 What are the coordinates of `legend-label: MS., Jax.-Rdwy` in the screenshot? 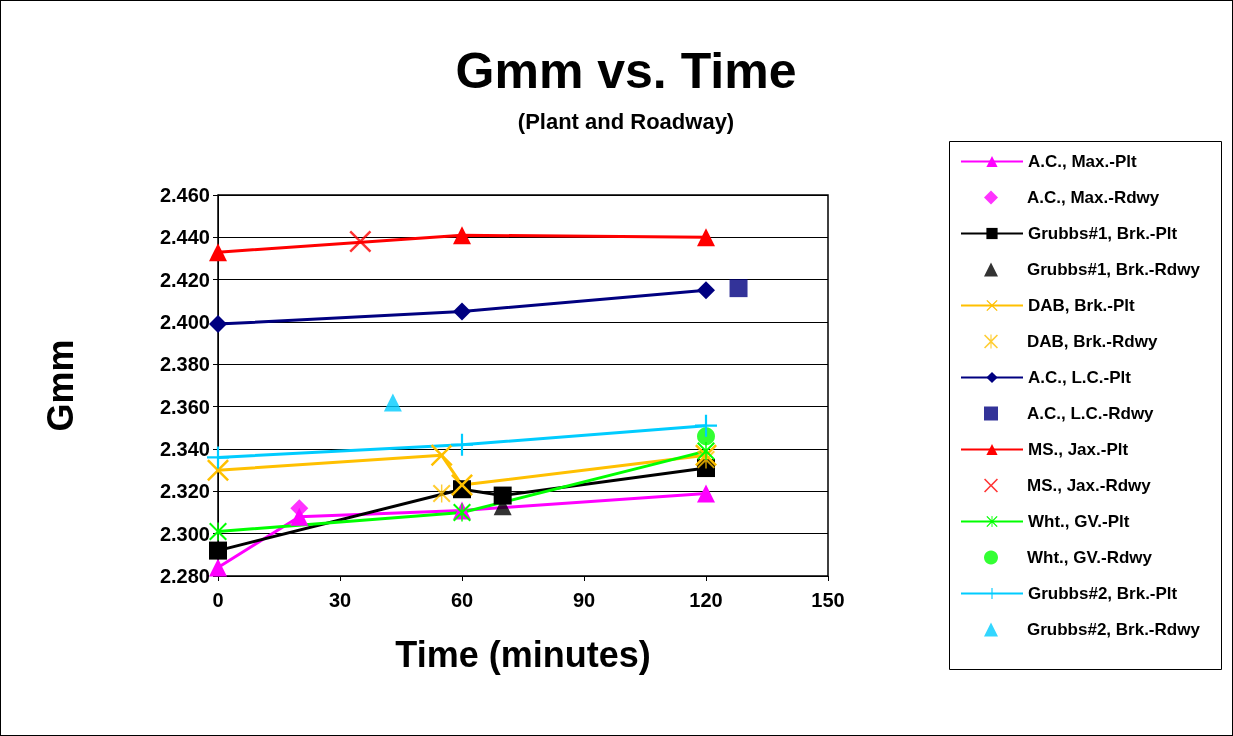 It's located at (1089, 485).